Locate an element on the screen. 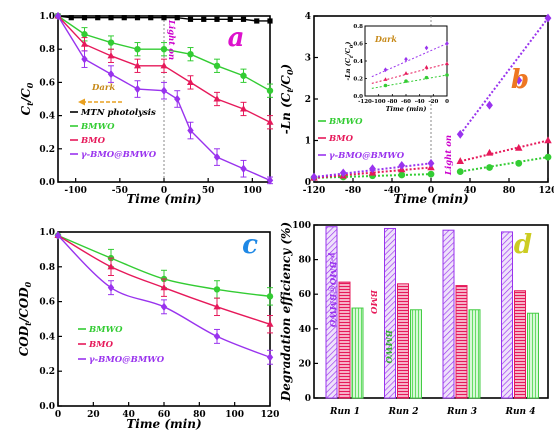 Image resolution: width=554 pixels, height=442 pixels. a-legend-entry: BMO is located at coordinates (93, 141).